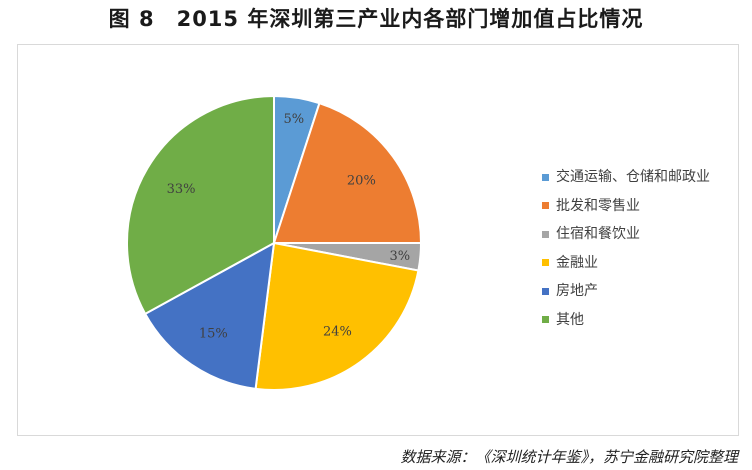 This screenshot has height=470, width=752. I want to click on legend-label: 批发和零售业, so click(598, 205).